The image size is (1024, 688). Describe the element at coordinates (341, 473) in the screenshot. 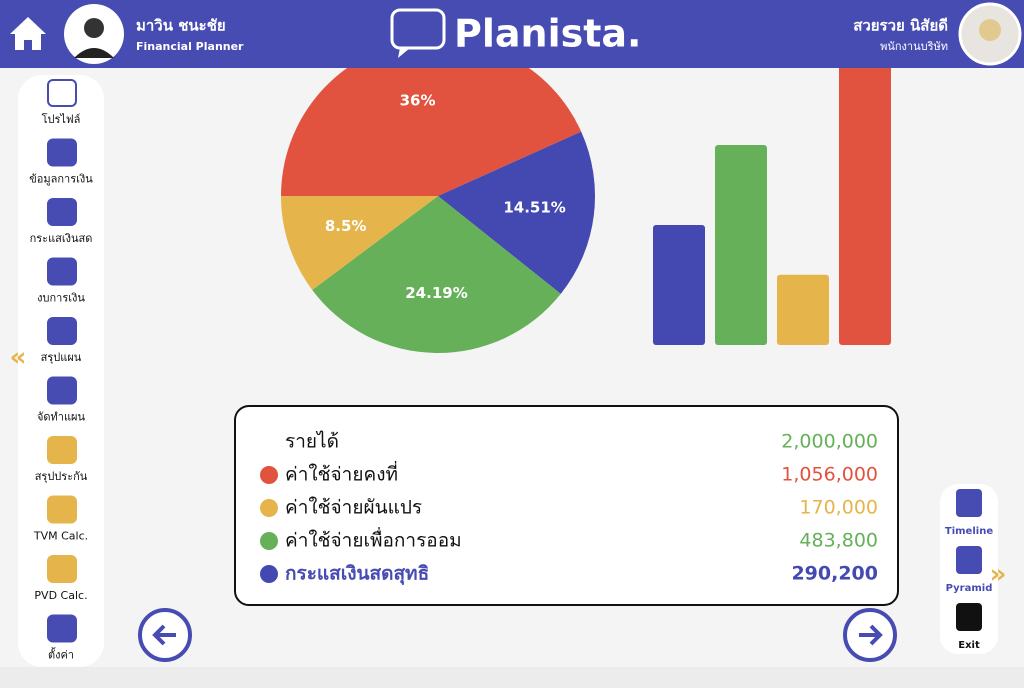

I see `row-label: ค่าใช้จ่ายคงที่` at that location.